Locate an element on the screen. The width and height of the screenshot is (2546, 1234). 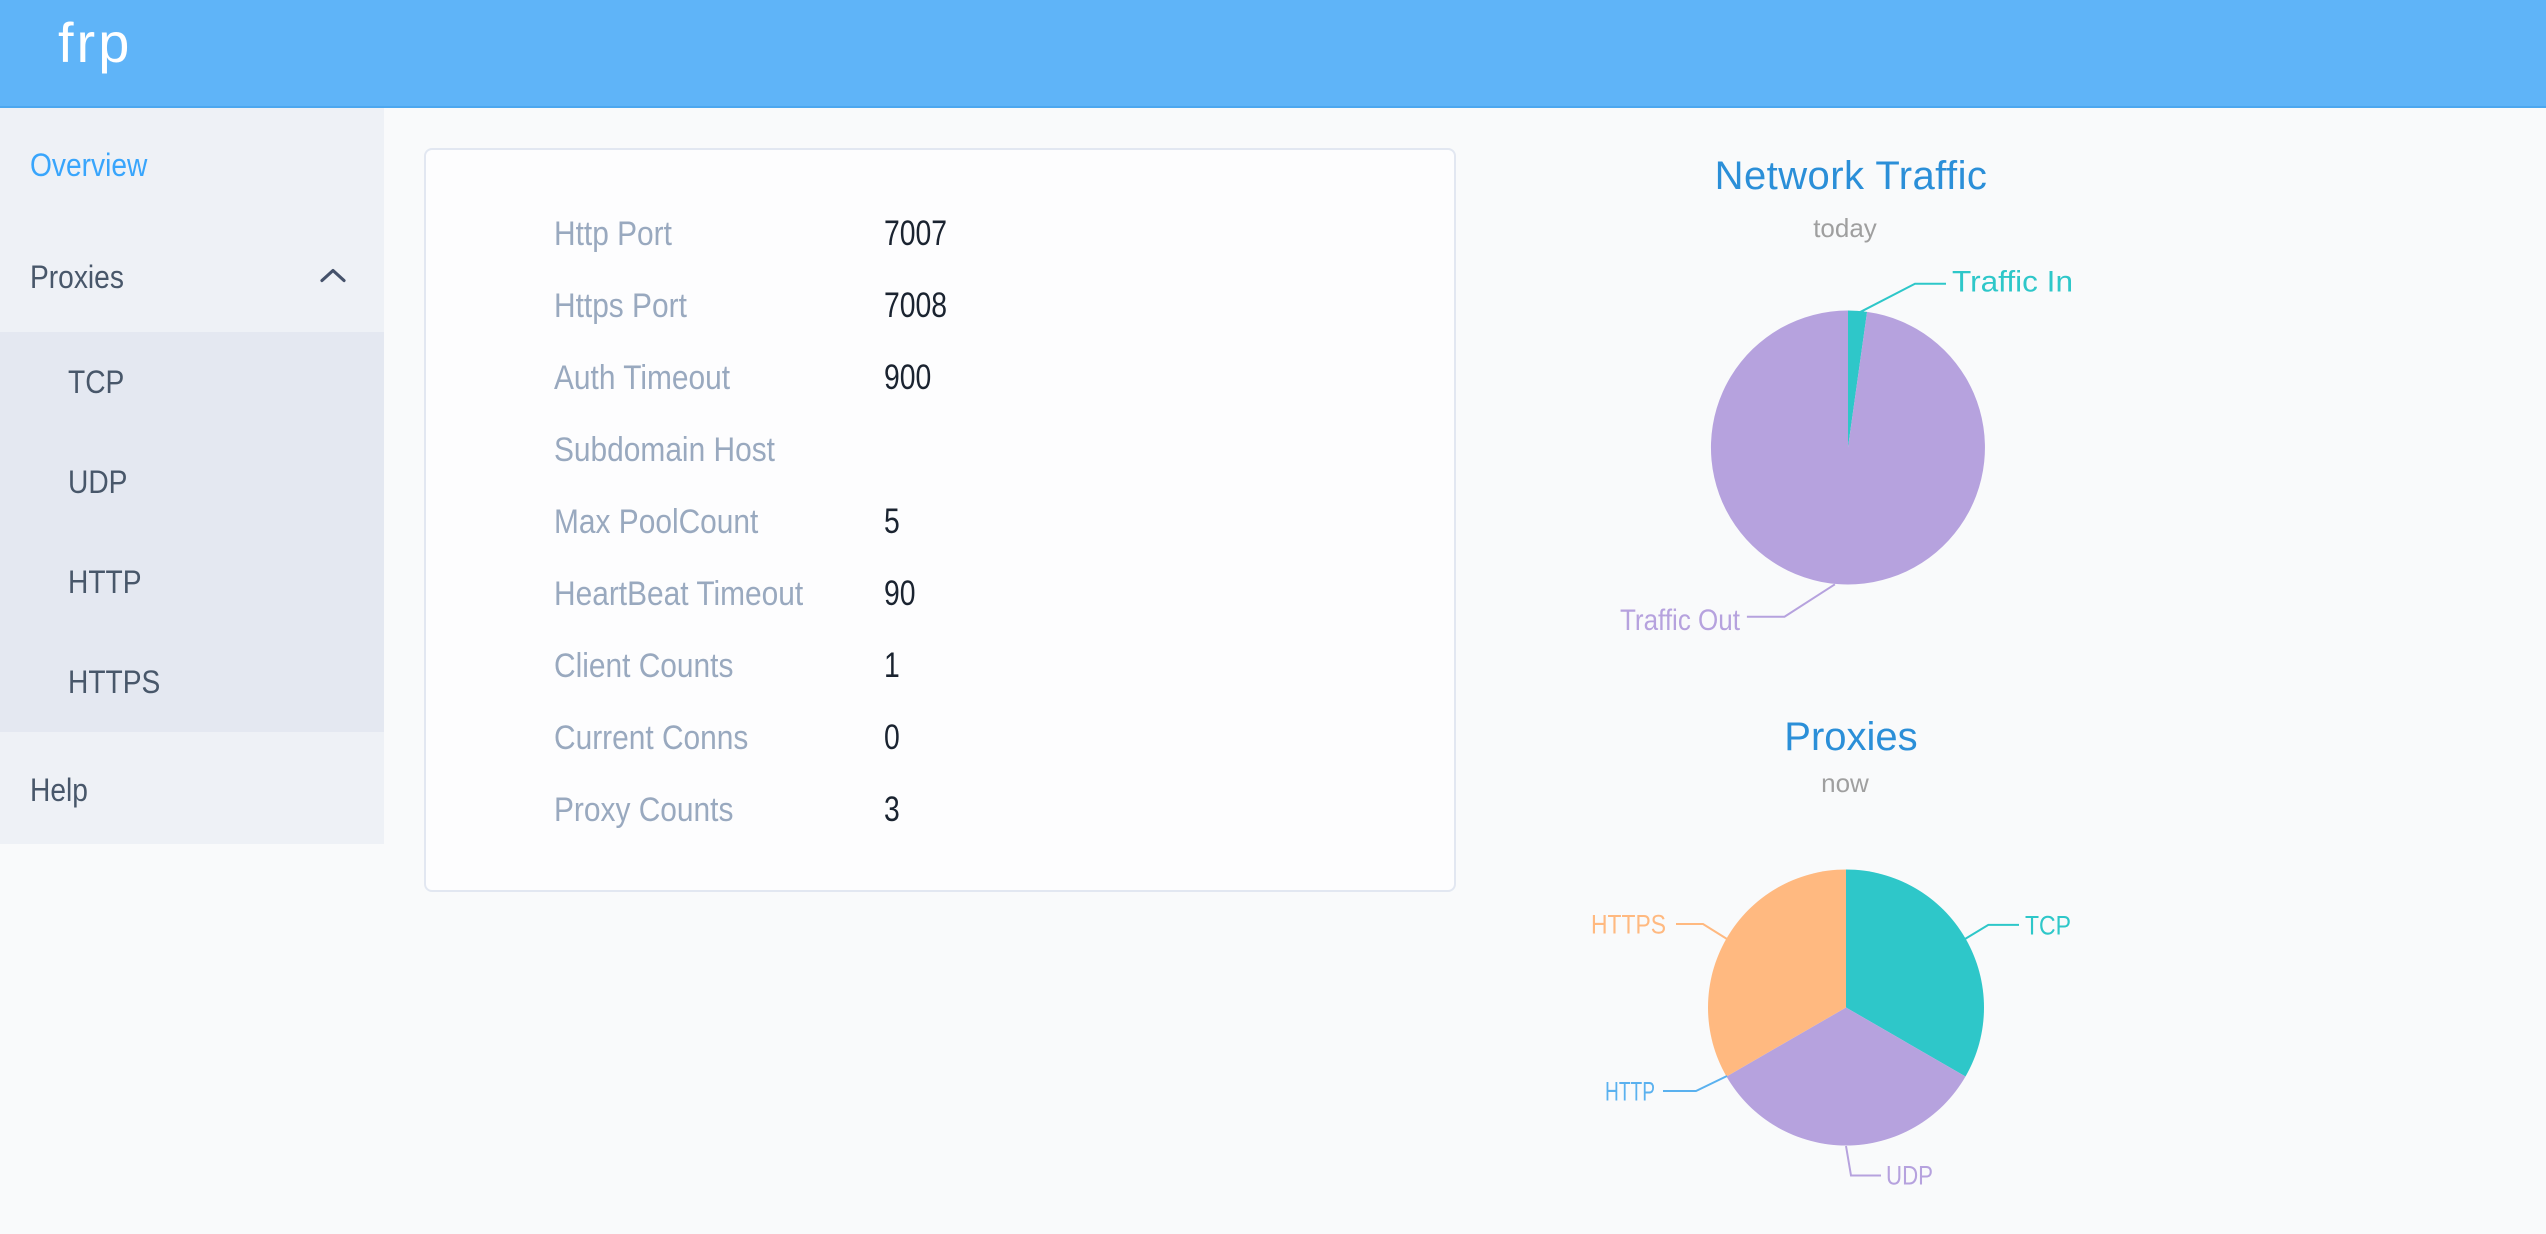
svg-text: Proxies is located at coordinates (1850, 737).